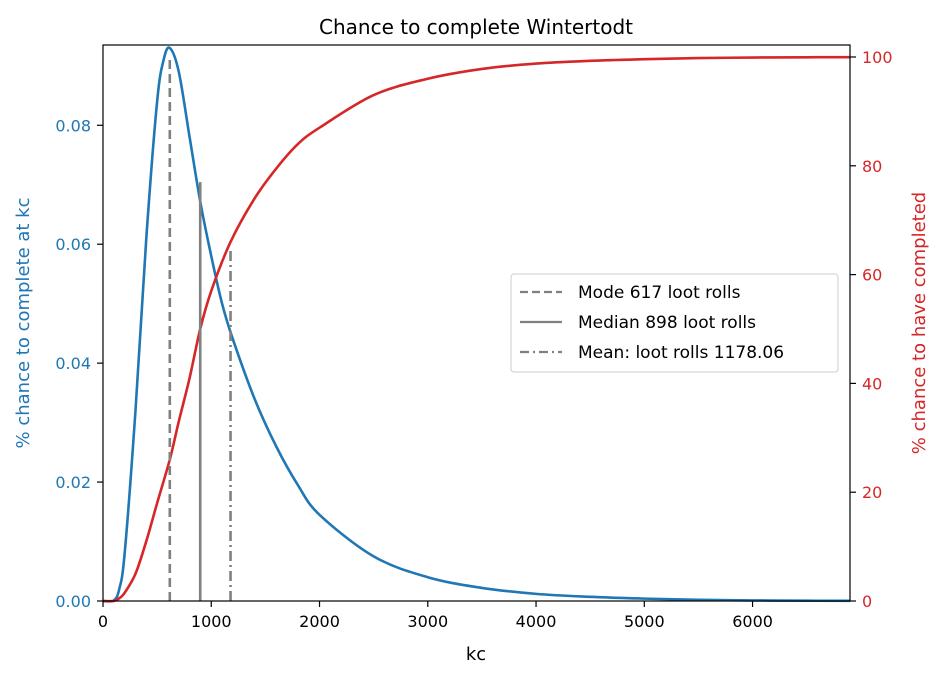  Describe the element at coordinates (867, 601) in the screenshot. I see `right-y-tick-label: 0` at that location.